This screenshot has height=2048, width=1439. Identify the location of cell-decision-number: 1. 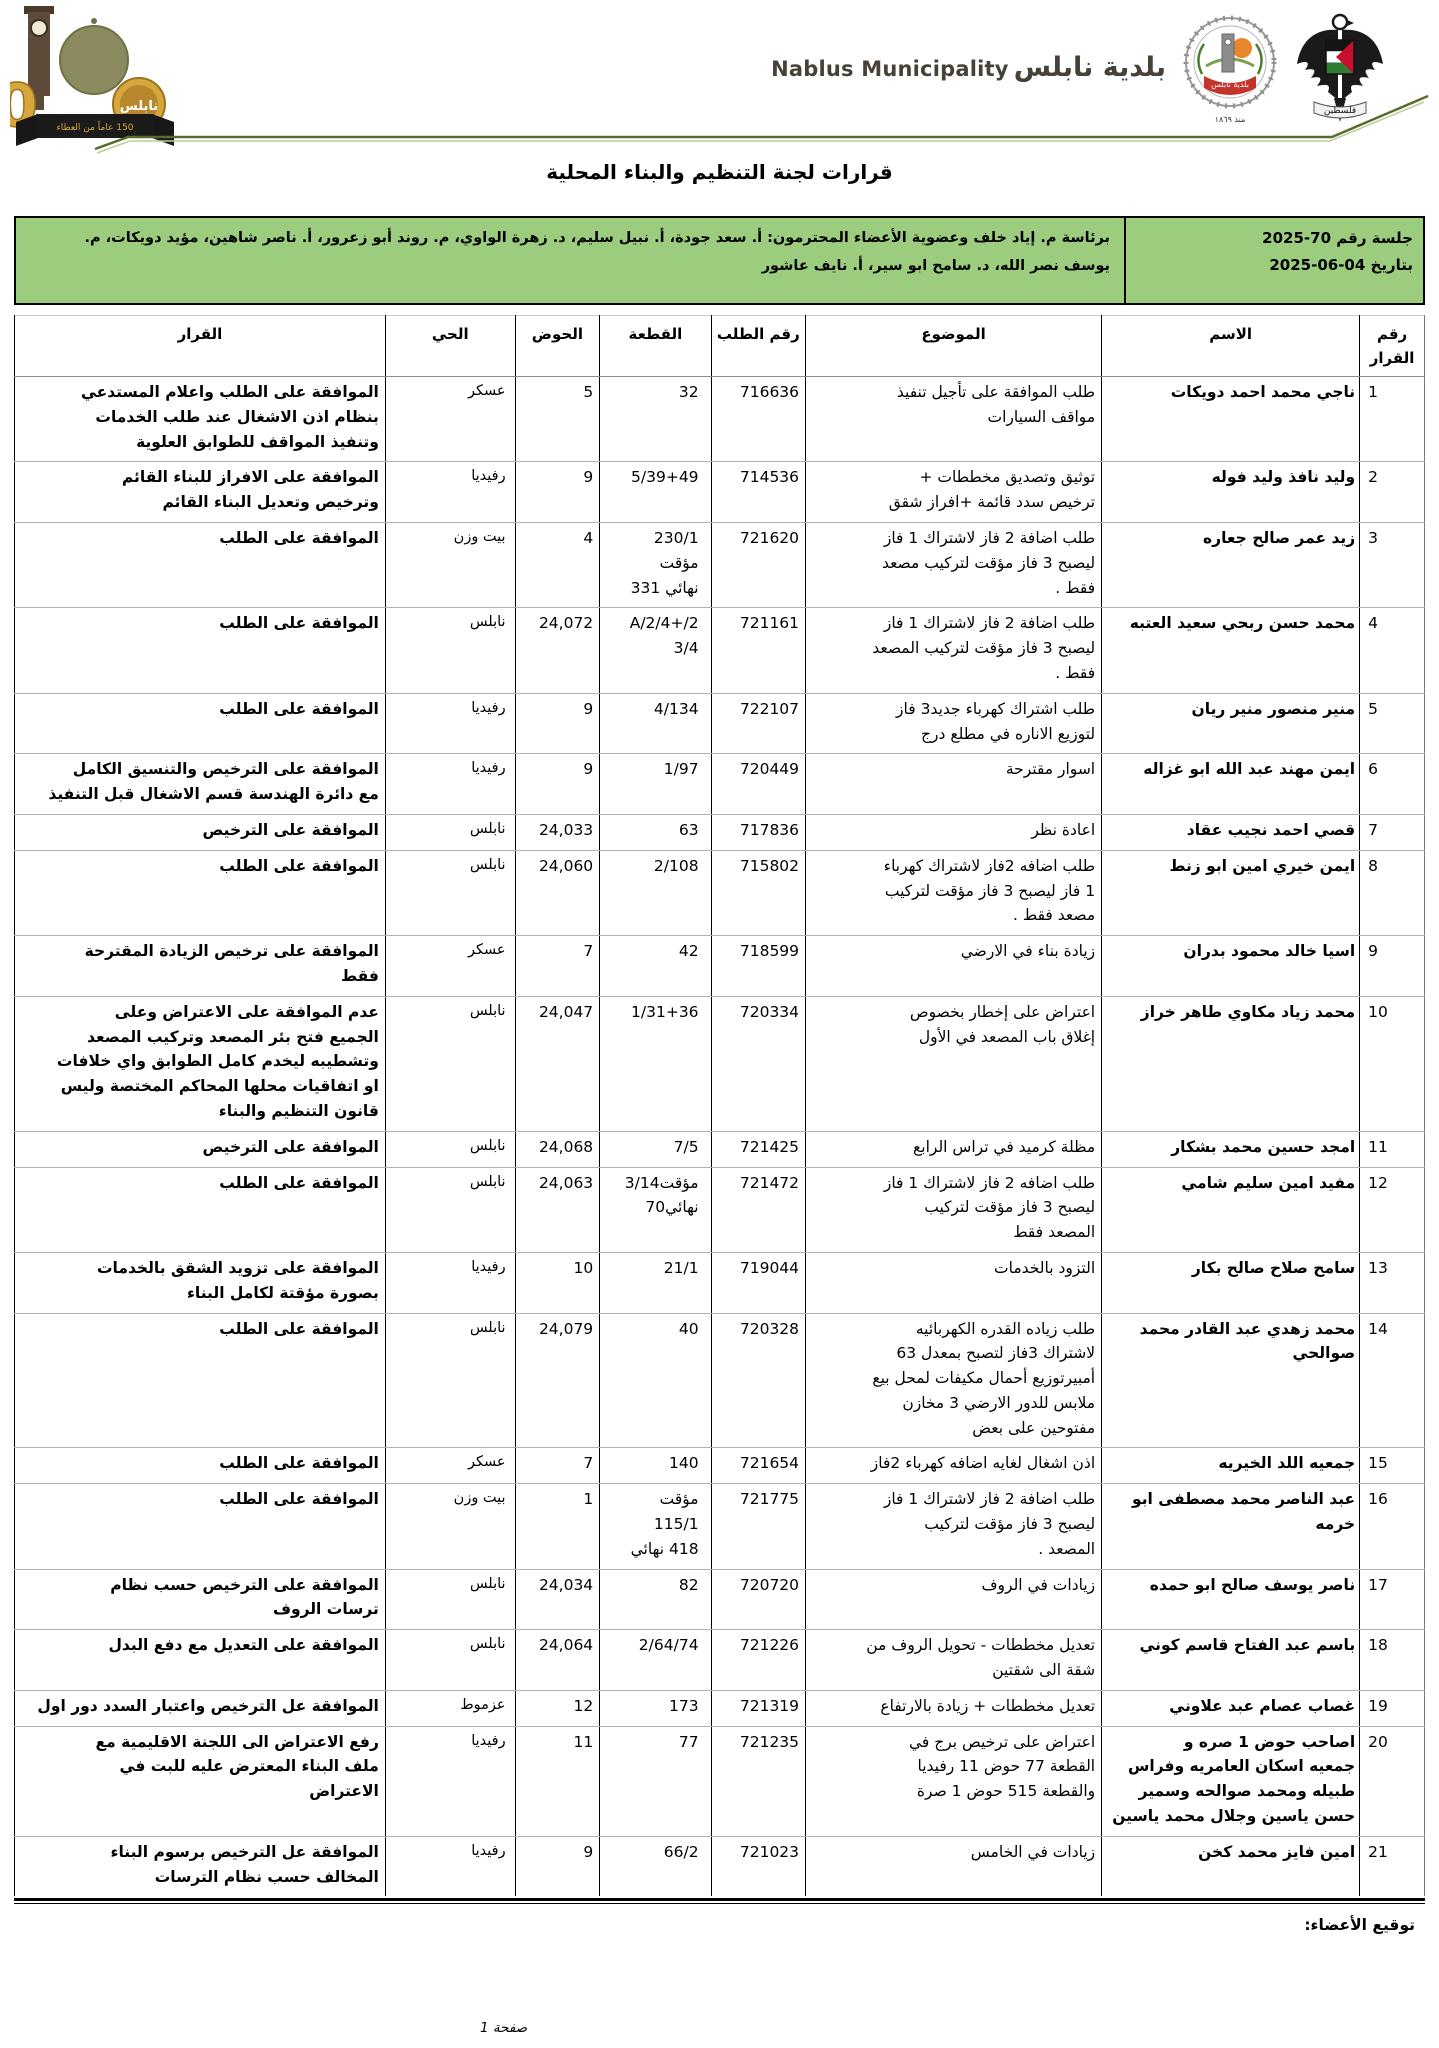
(1392, 419).